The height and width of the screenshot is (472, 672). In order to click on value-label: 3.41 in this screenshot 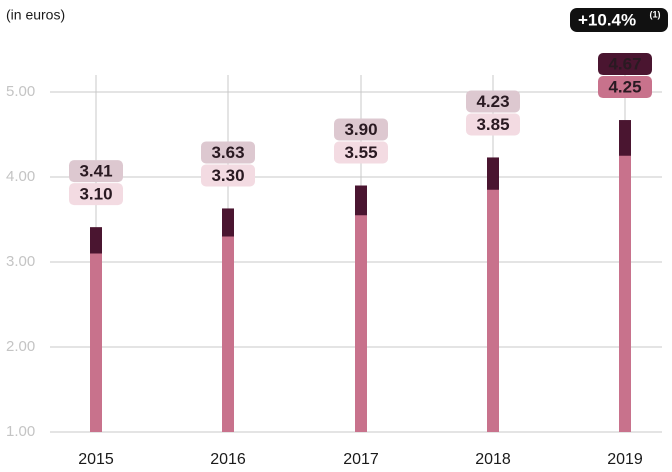, I will do `click(95, 171)`.